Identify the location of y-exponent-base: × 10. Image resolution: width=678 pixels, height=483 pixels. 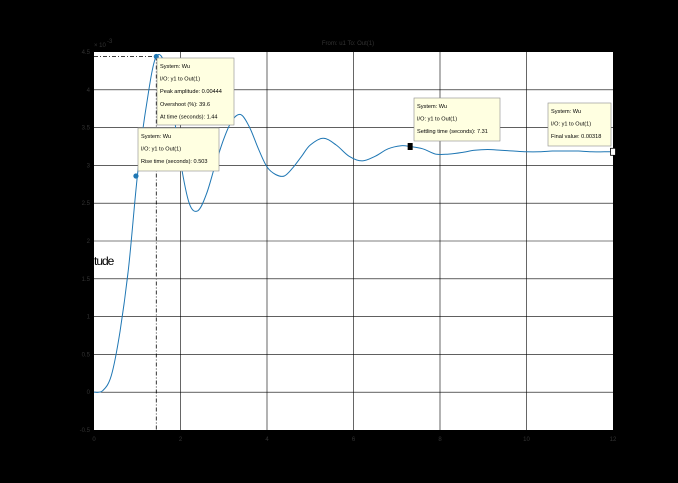
(100, 46).